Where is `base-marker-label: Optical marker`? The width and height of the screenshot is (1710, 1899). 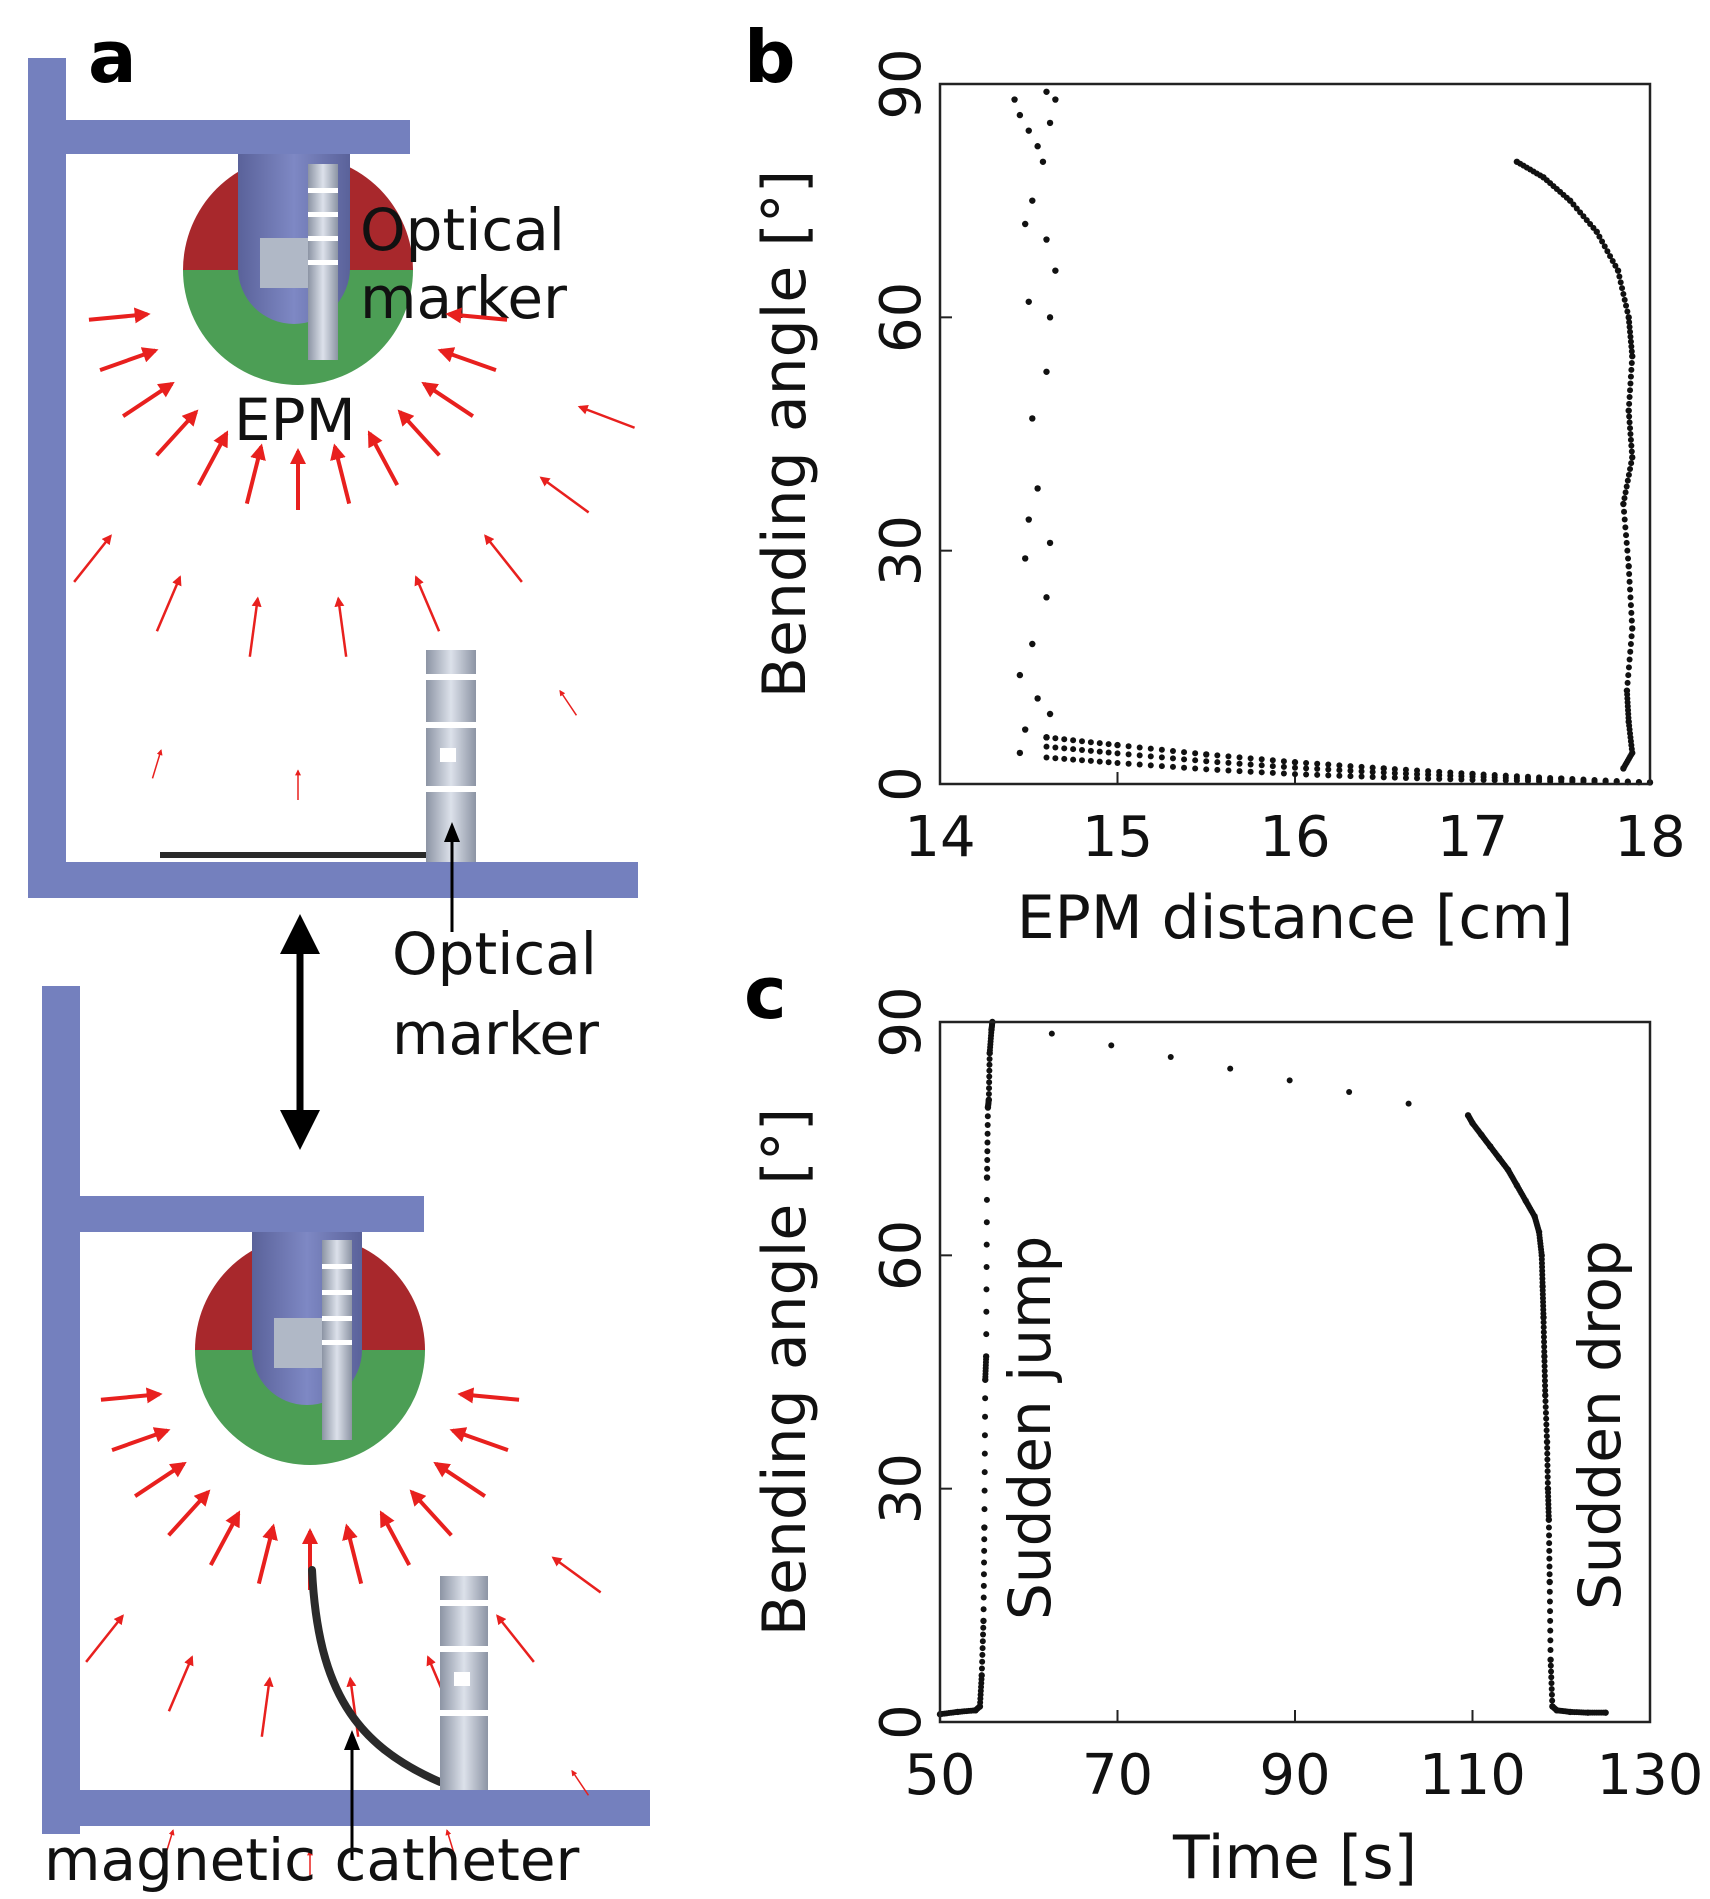 base-marker-label: Optical marker is located at coordinates (495, 994).